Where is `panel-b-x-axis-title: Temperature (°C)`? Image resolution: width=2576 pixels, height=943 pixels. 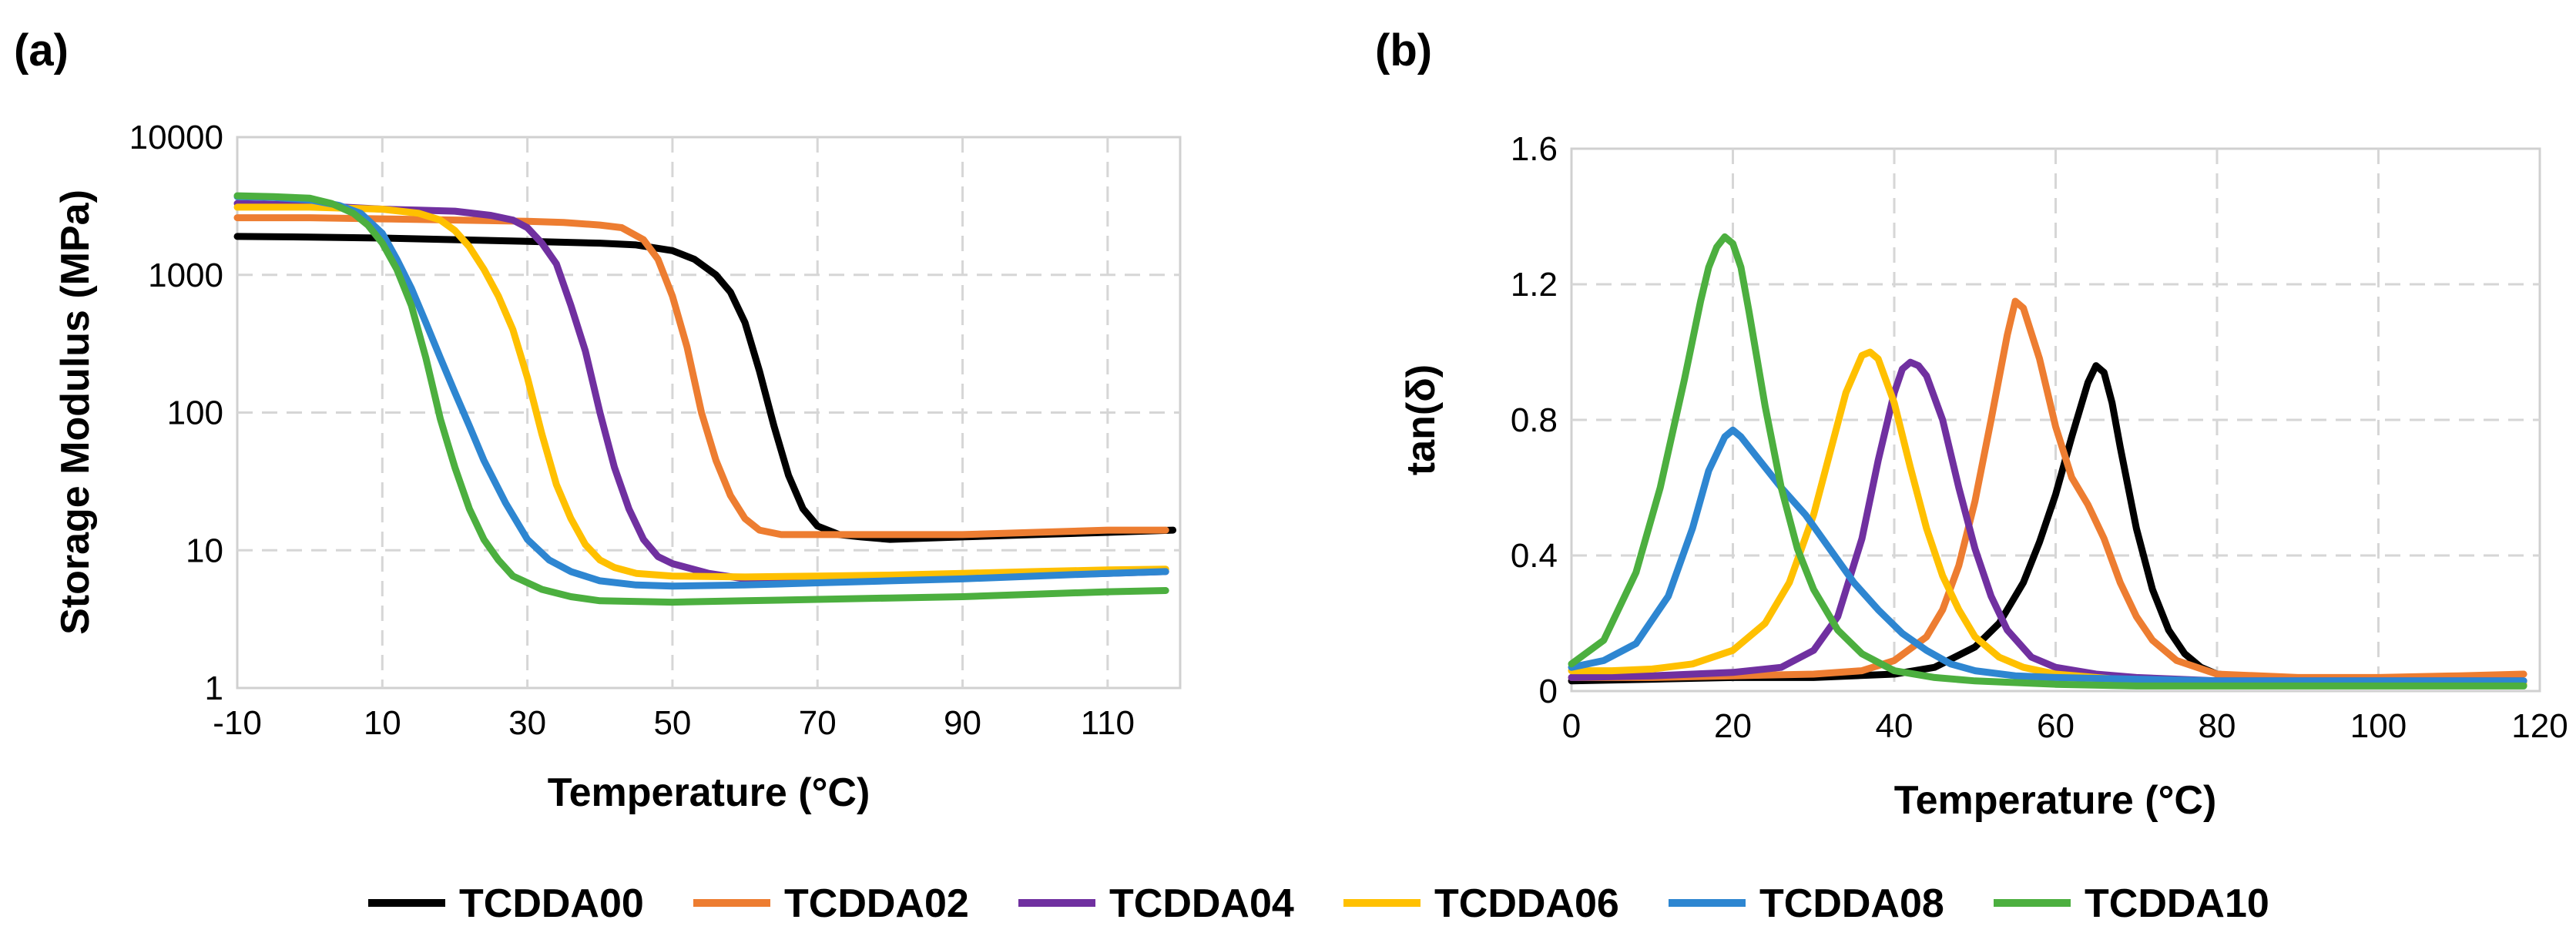 panel-b-x-axis-title: Temperature (°C) is located at coordinates (2055, 801).